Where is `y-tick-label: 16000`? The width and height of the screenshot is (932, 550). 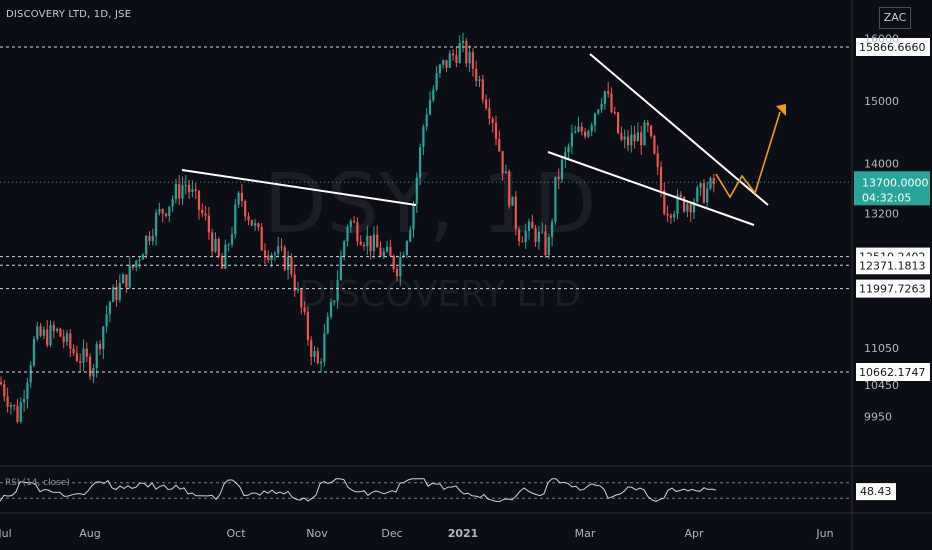
y-tick-label: 16000 is located at coordinates (881, 39).